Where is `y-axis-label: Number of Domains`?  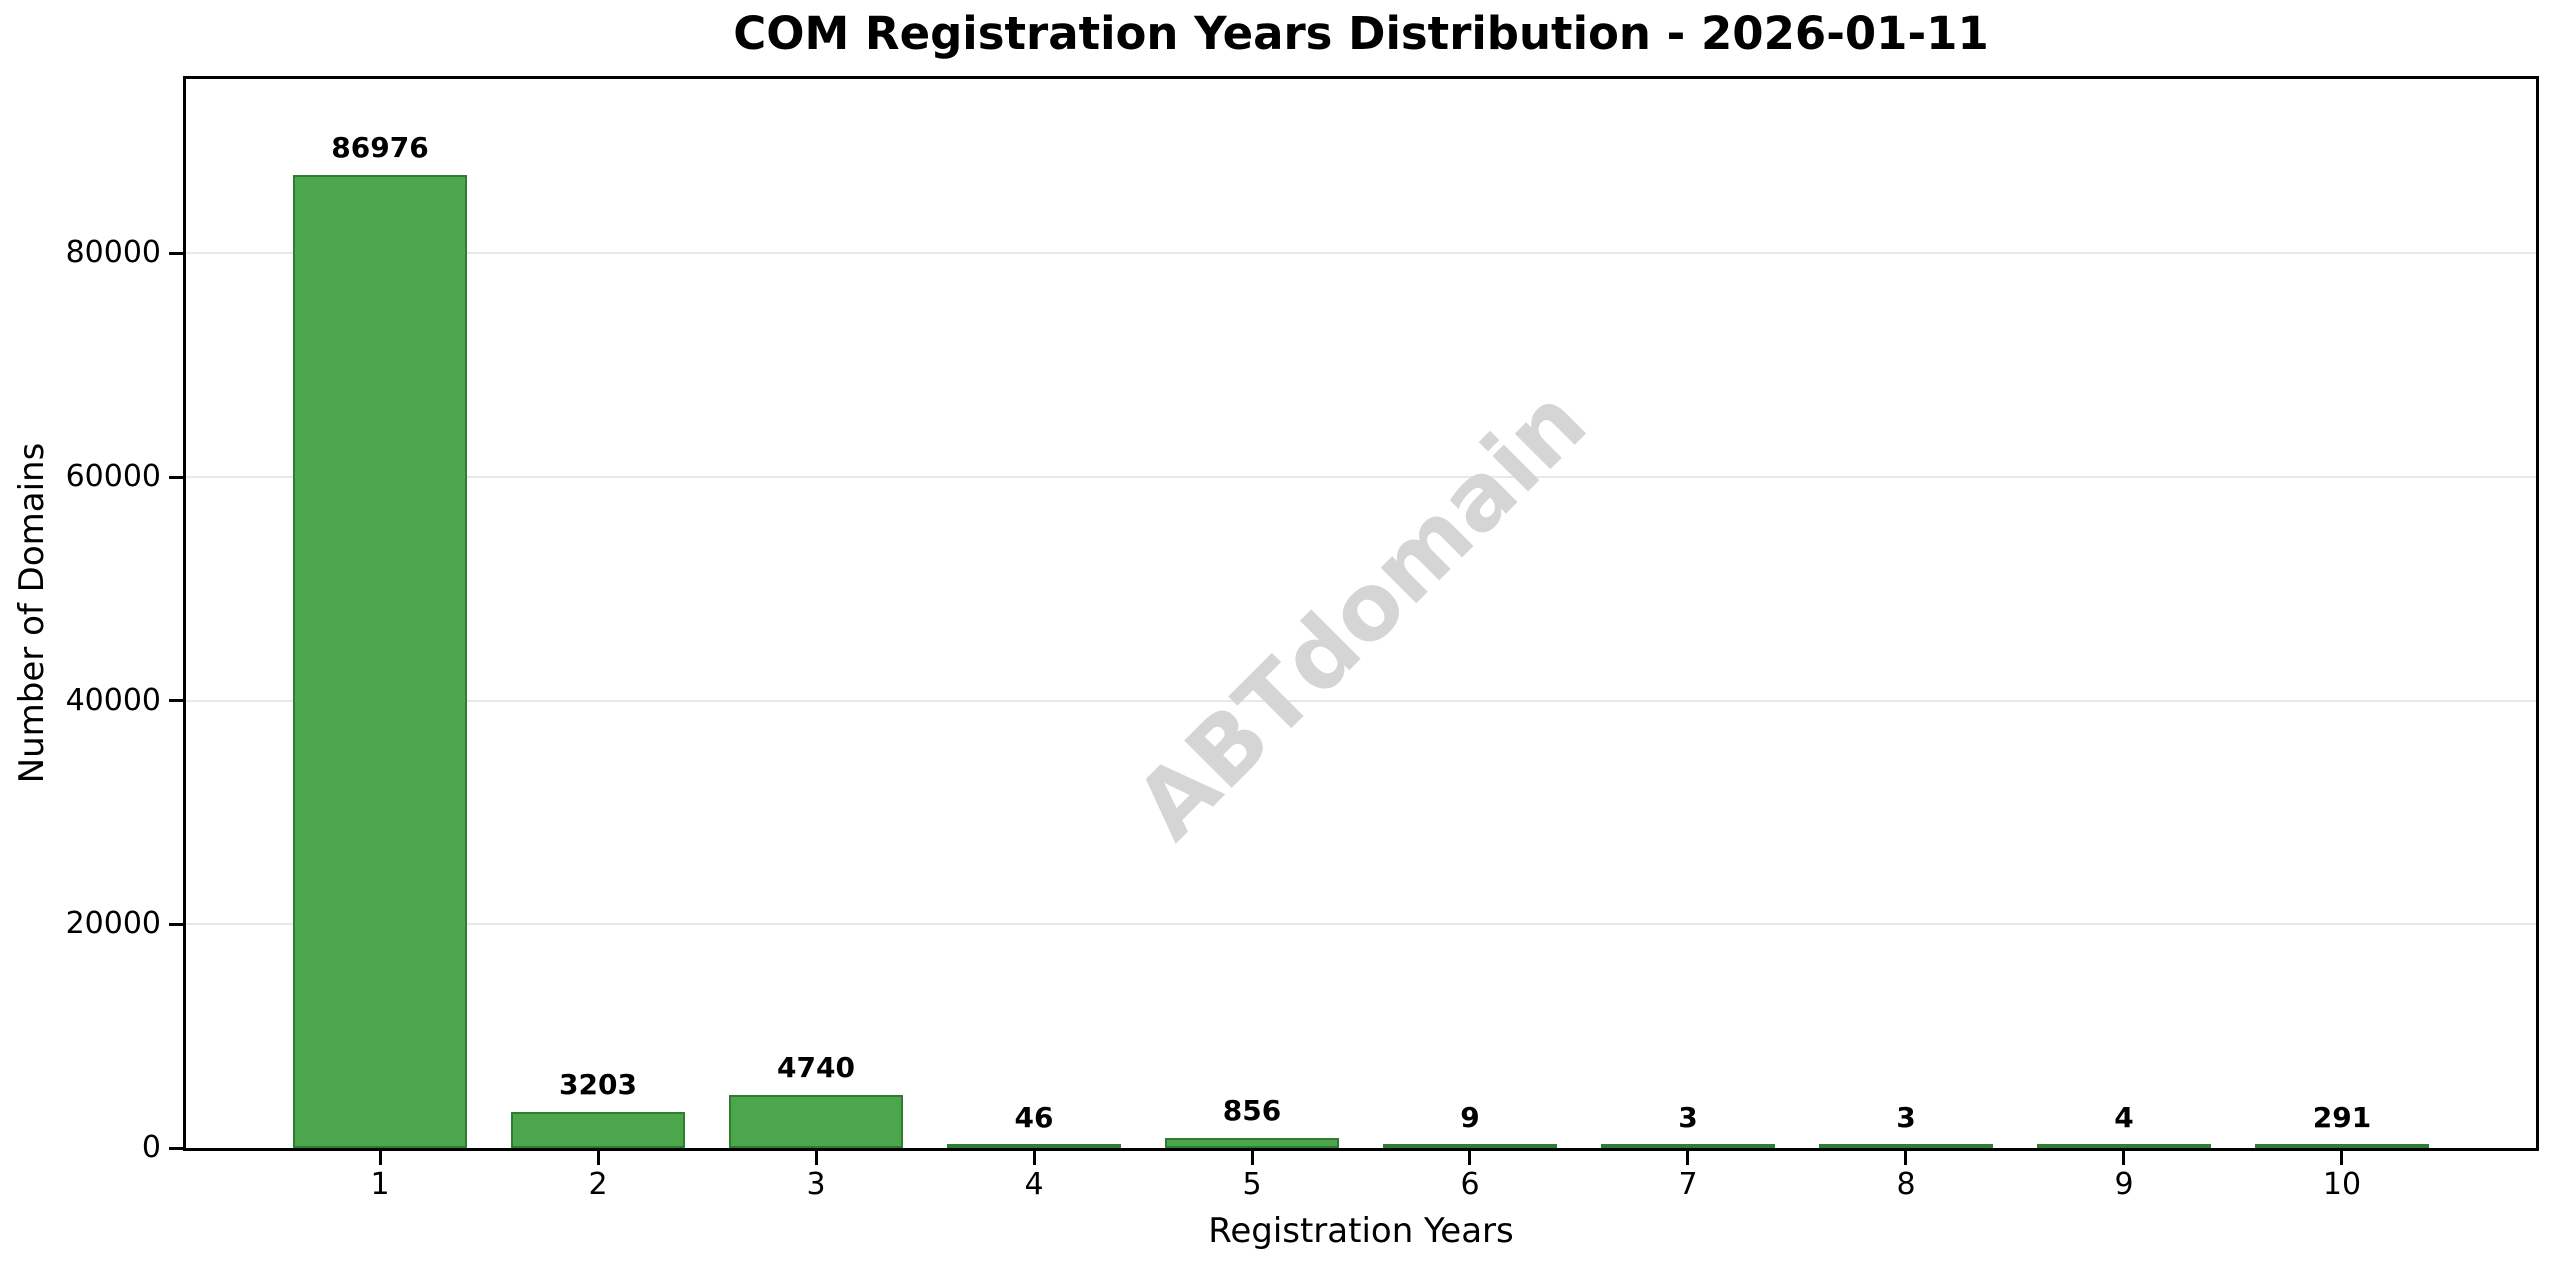
y-axis-label: Number of Domains is located at coordinates (32, 613).